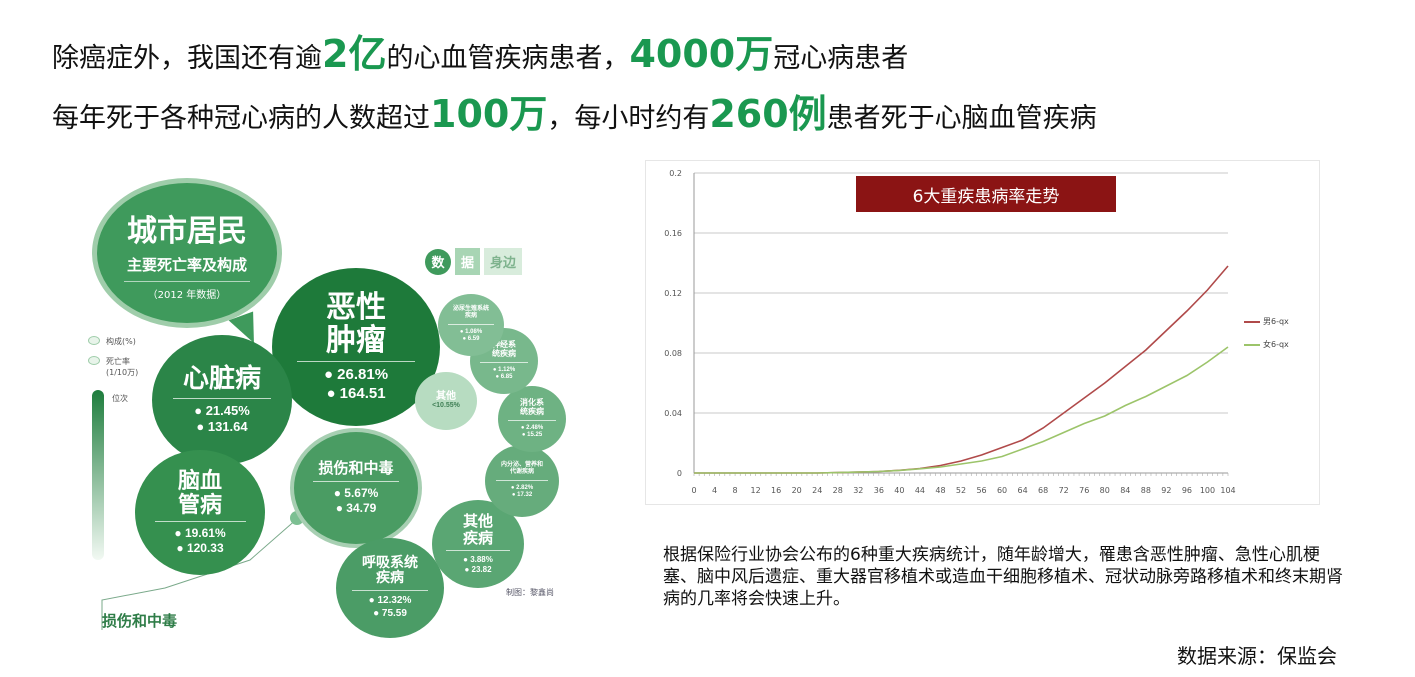 The height and width of the screenshot is (677, 1415). What do you see at coordinates (841, 58) in the screenshot?
I see `headline-text: 冠心病患者` at bounding box center [841, 58].